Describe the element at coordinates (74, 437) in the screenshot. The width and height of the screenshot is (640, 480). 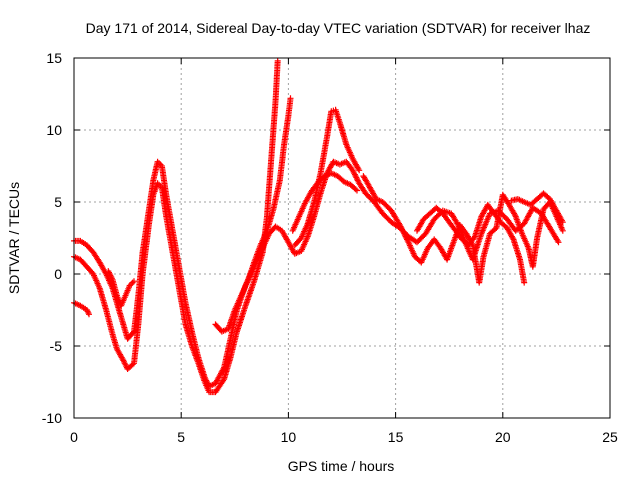
I see `x-tick-label: 0` at that location.